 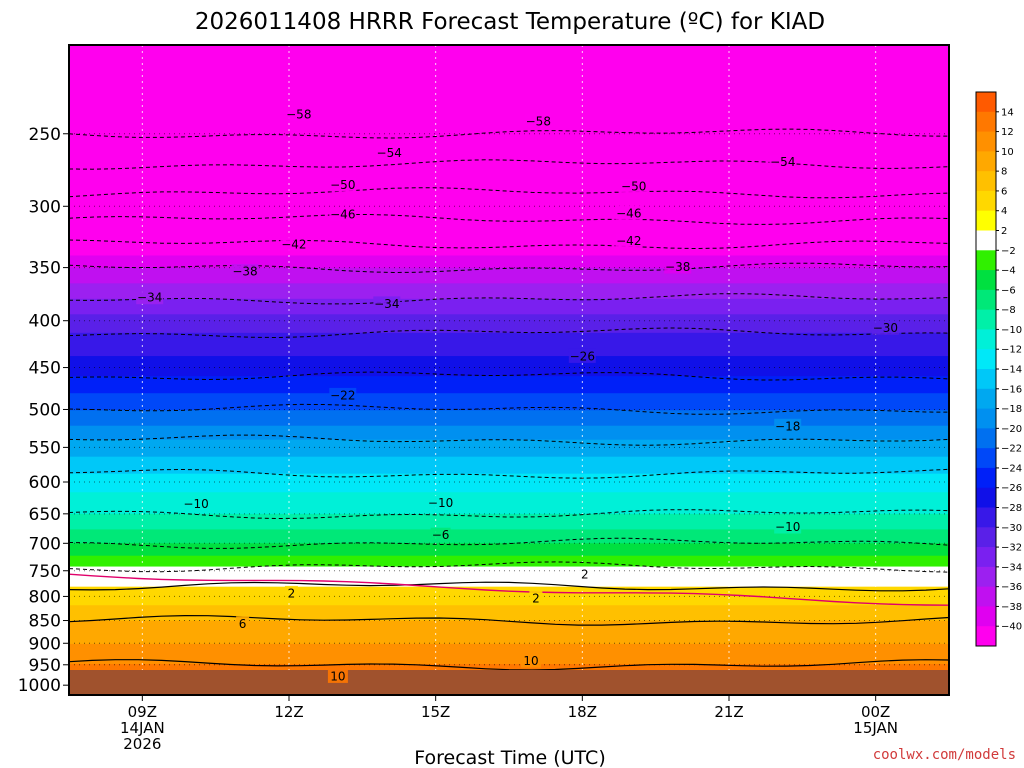 I want to click on contour-label: 10, so click(x=337, y=676).